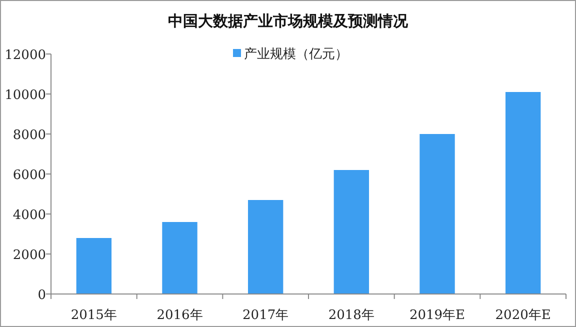  I want to click on chart-title: 中国大数据产业市场规模及预测情况, so click(288, 21).